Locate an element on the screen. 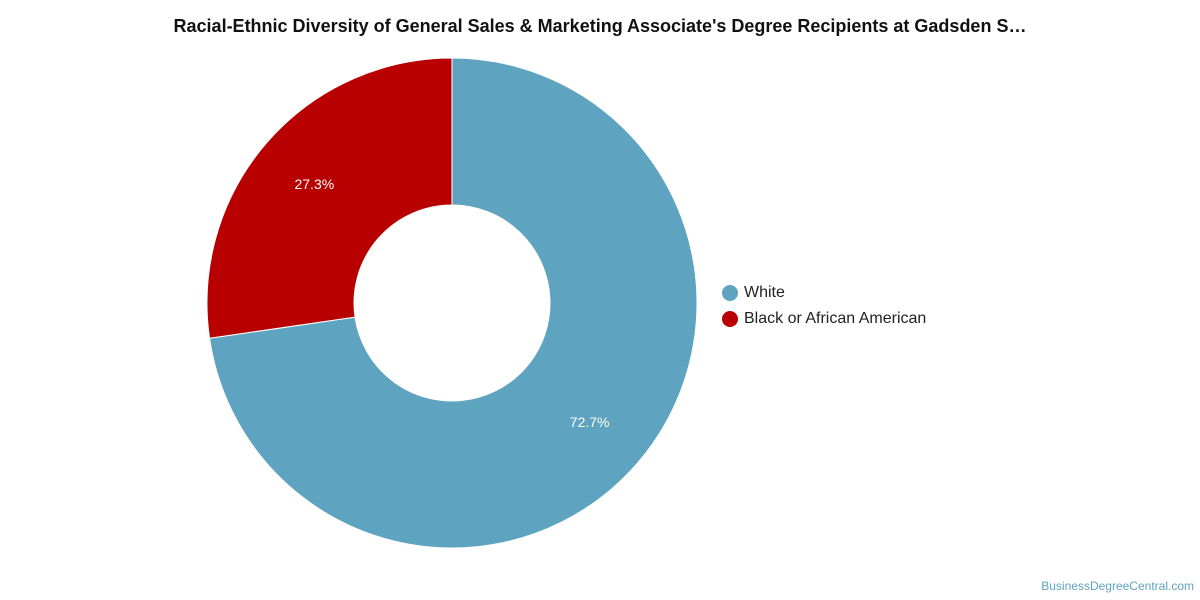  legend-label-white: White is located at coordinates (764, 292).